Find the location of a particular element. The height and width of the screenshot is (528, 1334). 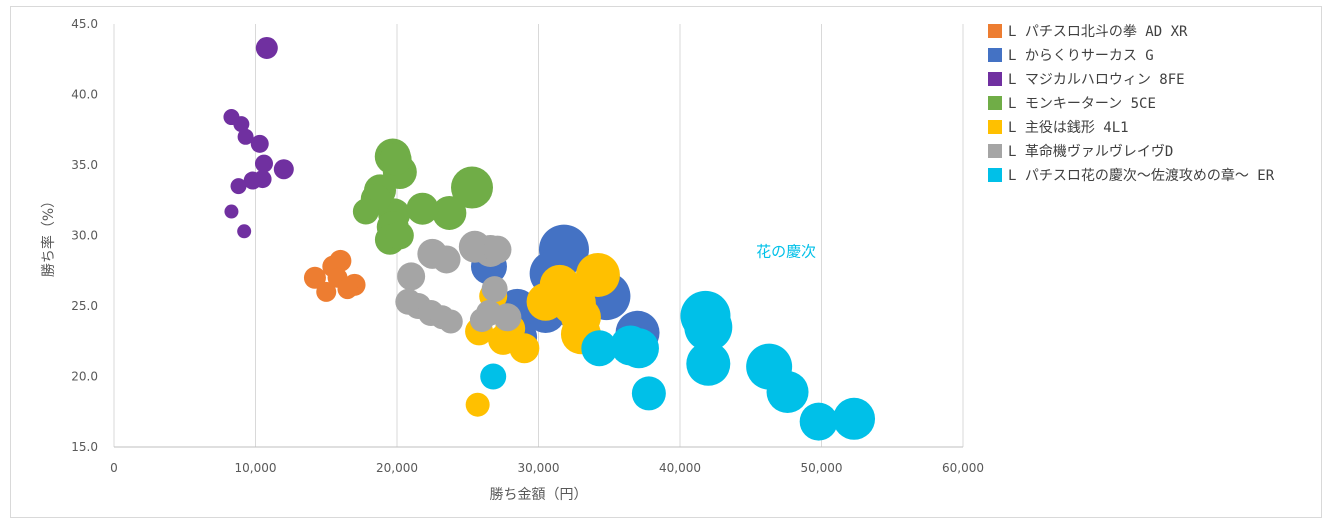

x-axis: 0 10,000 20,000 30,000 40,000 50,000 60,000 is located at coordinates (547, 460).